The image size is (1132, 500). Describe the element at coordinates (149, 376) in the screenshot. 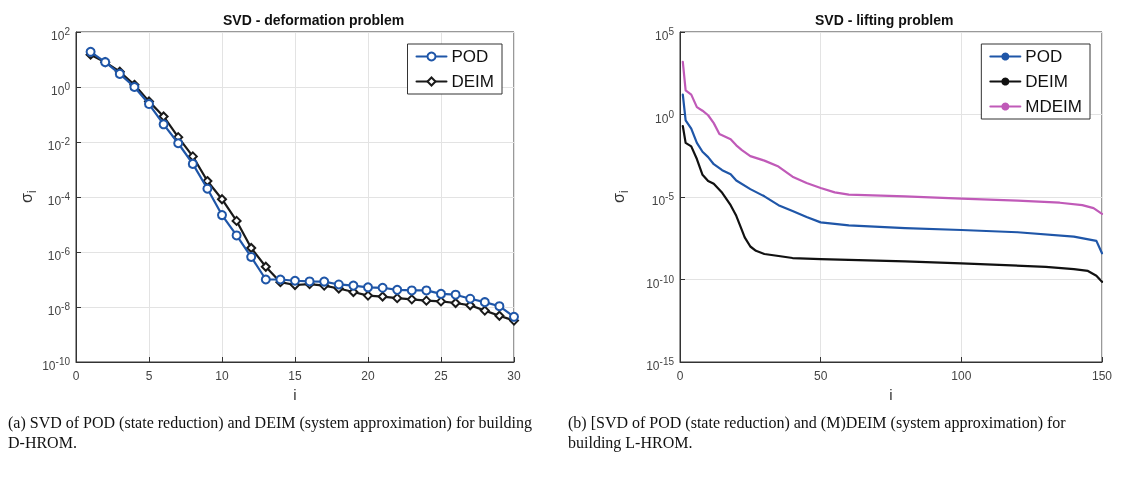

I see `x-tick-label: 5` at that location.